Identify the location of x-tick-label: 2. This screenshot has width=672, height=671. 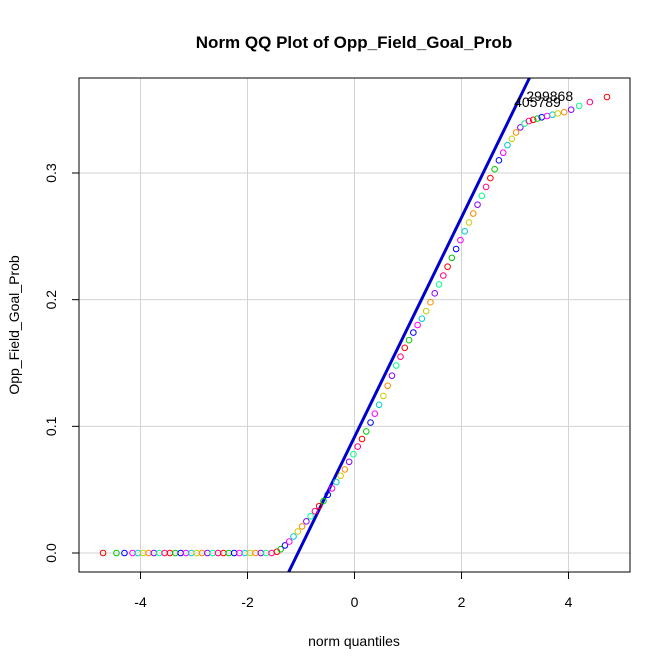
(462, 602).